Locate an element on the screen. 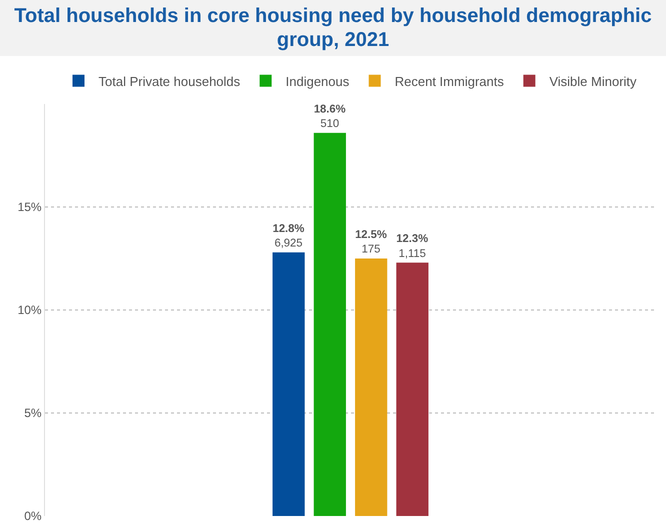  legend-label: Recent Immigrants is located at coordinates (449, 81).